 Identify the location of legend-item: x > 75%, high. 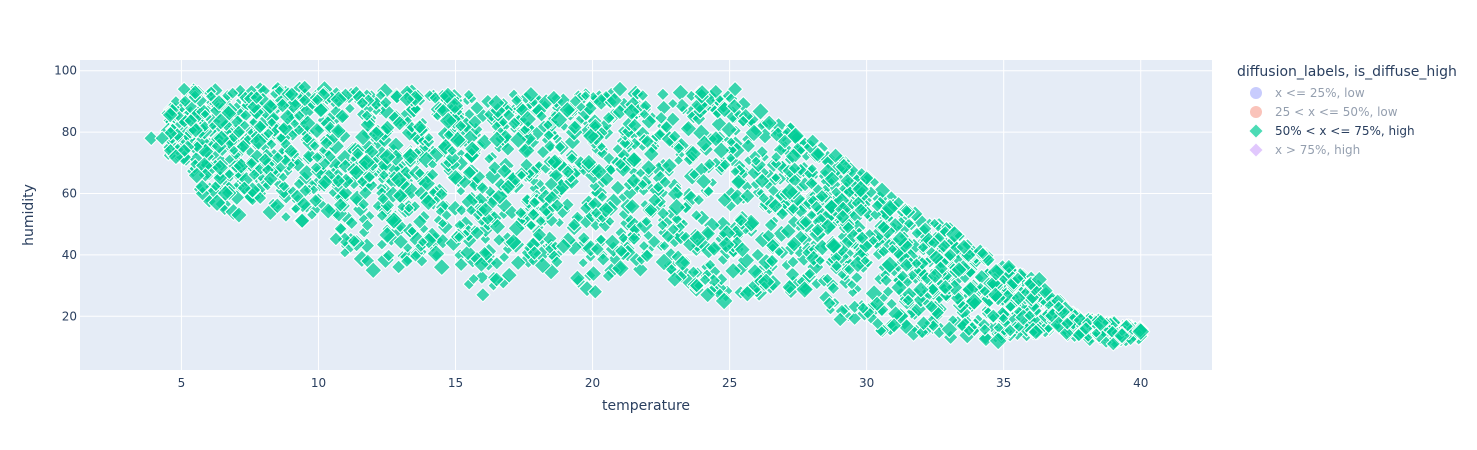
(1347, 149).